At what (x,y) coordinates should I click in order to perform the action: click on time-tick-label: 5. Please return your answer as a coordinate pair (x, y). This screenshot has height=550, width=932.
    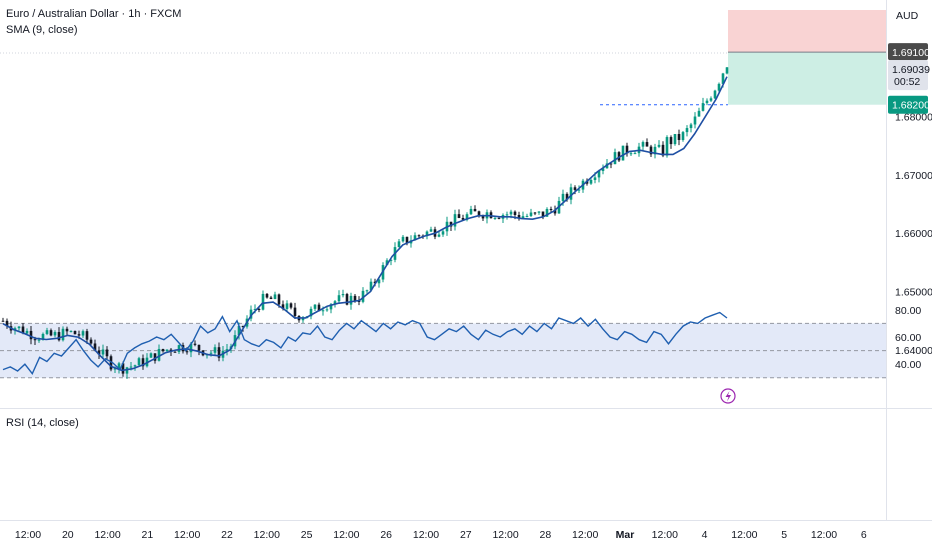
    Looking at the image, I should click on (784, 535).